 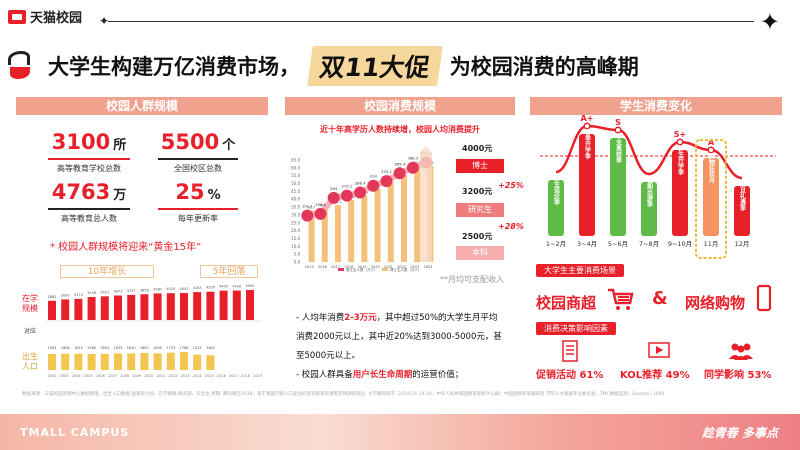 What do you see at coordinates (399, 163) in the screenshot?
I see `master-value: 365.4` at bounding box center [399, 163].